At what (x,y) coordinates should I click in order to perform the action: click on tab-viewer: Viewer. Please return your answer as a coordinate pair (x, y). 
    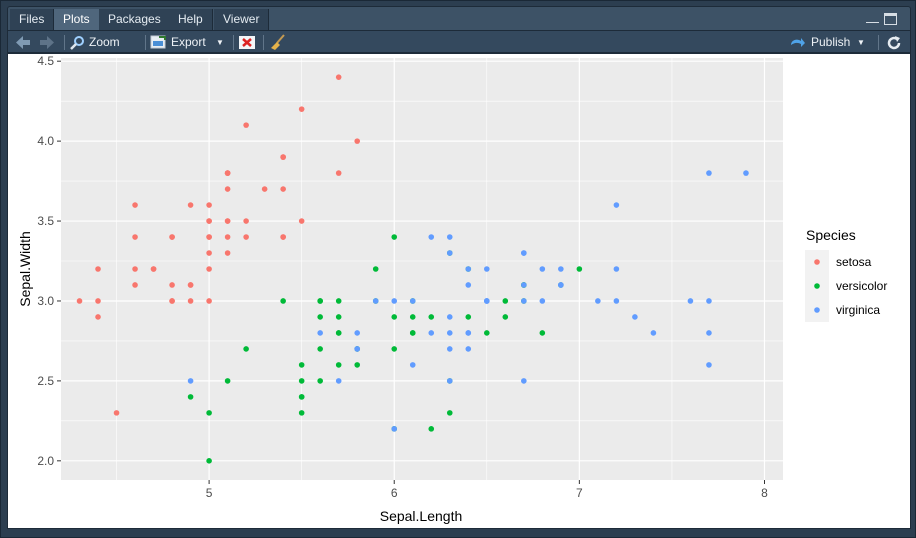
    Looking at the image, I should click on (242, 19).